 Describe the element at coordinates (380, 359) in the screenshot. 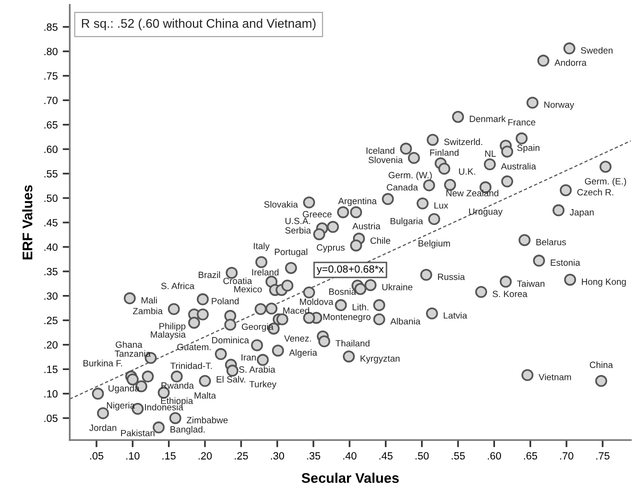

I see `annotation: Kyrgyztan` at that location.